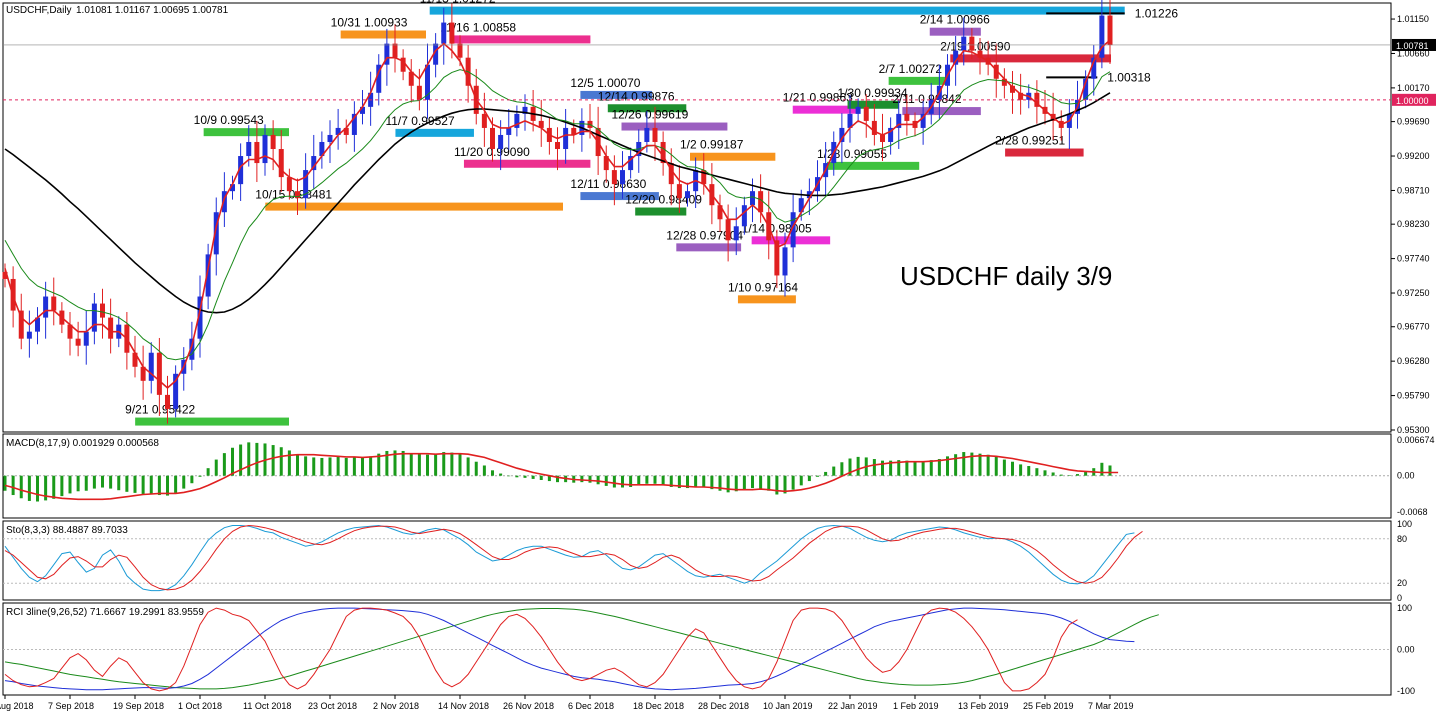  What do you see at coordinates (71, 706) in the screenshot?
I see `x-tick-label: 7 Sep 2018` at bounding box center [71, 706].